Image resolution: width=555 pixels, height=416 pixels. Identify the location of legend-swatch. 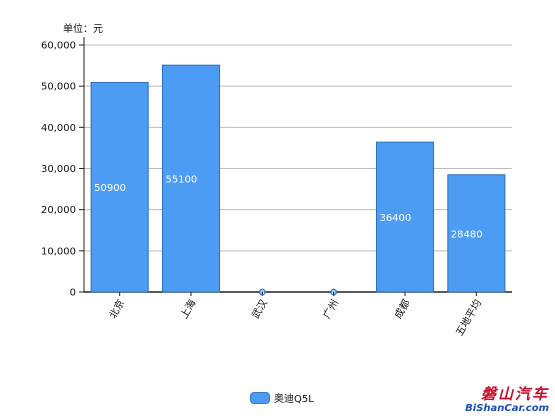
(260, 397).